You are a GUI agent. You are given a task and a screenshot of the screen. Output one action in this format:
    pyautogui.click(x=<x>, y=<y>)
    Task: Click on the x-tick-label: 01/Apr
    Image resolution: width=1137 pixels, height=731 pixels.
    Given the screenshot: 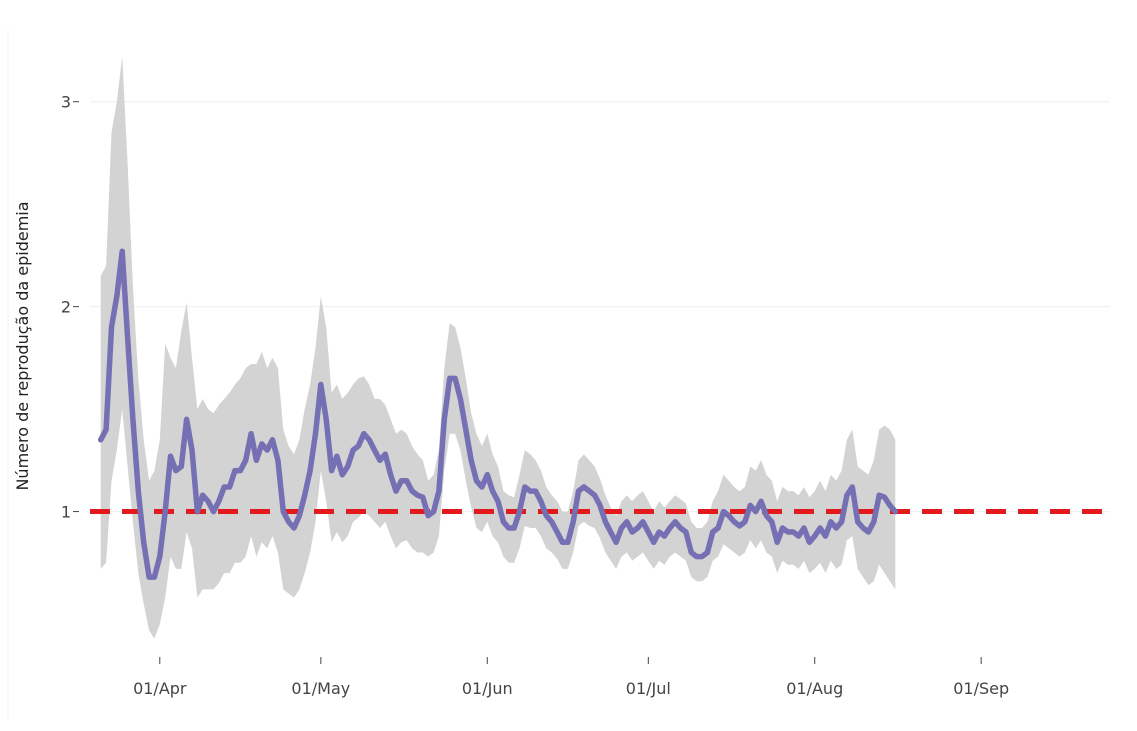 What is the action you would take?
    pyautogui.click(x=160, y=688)
    